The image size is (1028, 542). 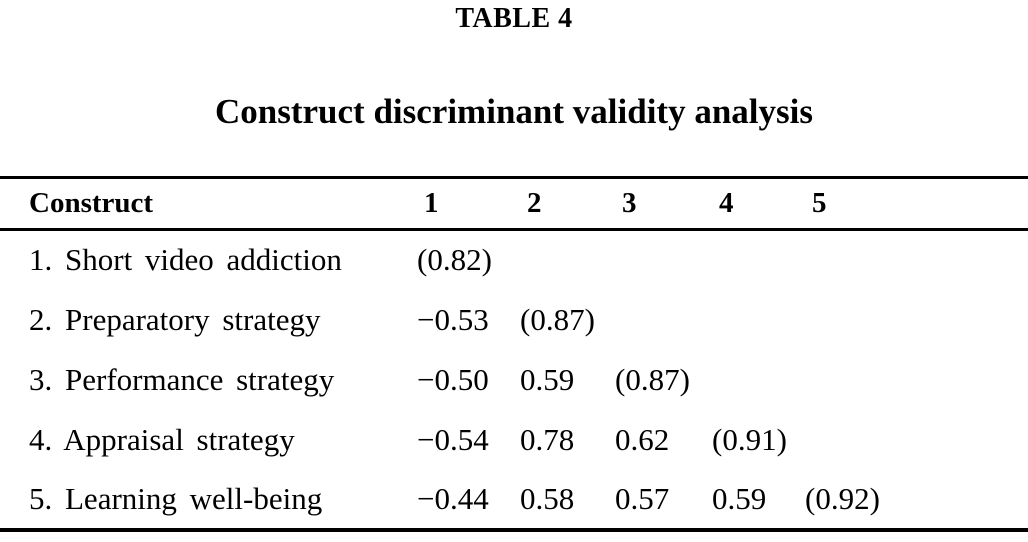 What do you see at coordinates (547, 498) in the screenshot?
I see `cell-r5c2: 0.58` at bounding box center [547, 498].